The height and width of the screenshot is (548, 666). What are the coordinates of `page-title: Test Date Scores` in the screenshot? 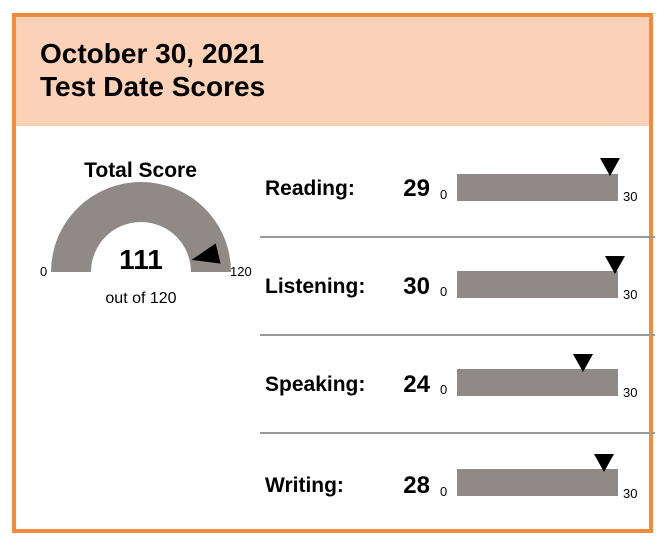 It's located at (153, 86).